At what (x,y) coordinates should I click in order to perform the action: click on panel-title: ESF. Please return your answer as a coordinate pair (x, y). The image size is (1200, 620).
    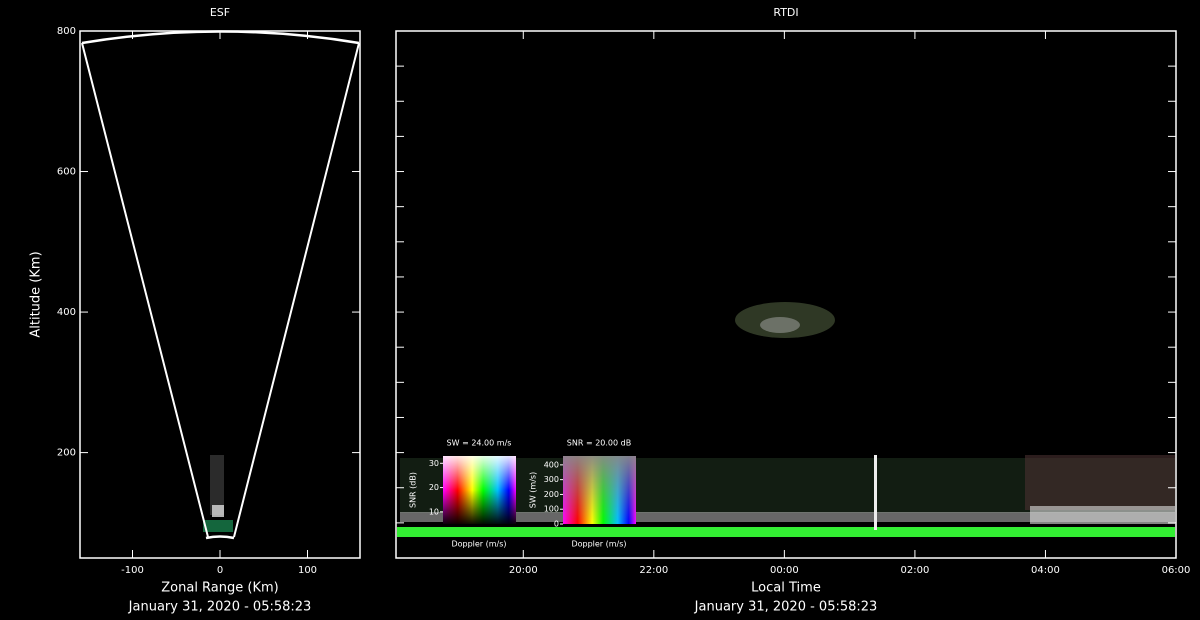
    Looking at the image, I should click on (220, 12).